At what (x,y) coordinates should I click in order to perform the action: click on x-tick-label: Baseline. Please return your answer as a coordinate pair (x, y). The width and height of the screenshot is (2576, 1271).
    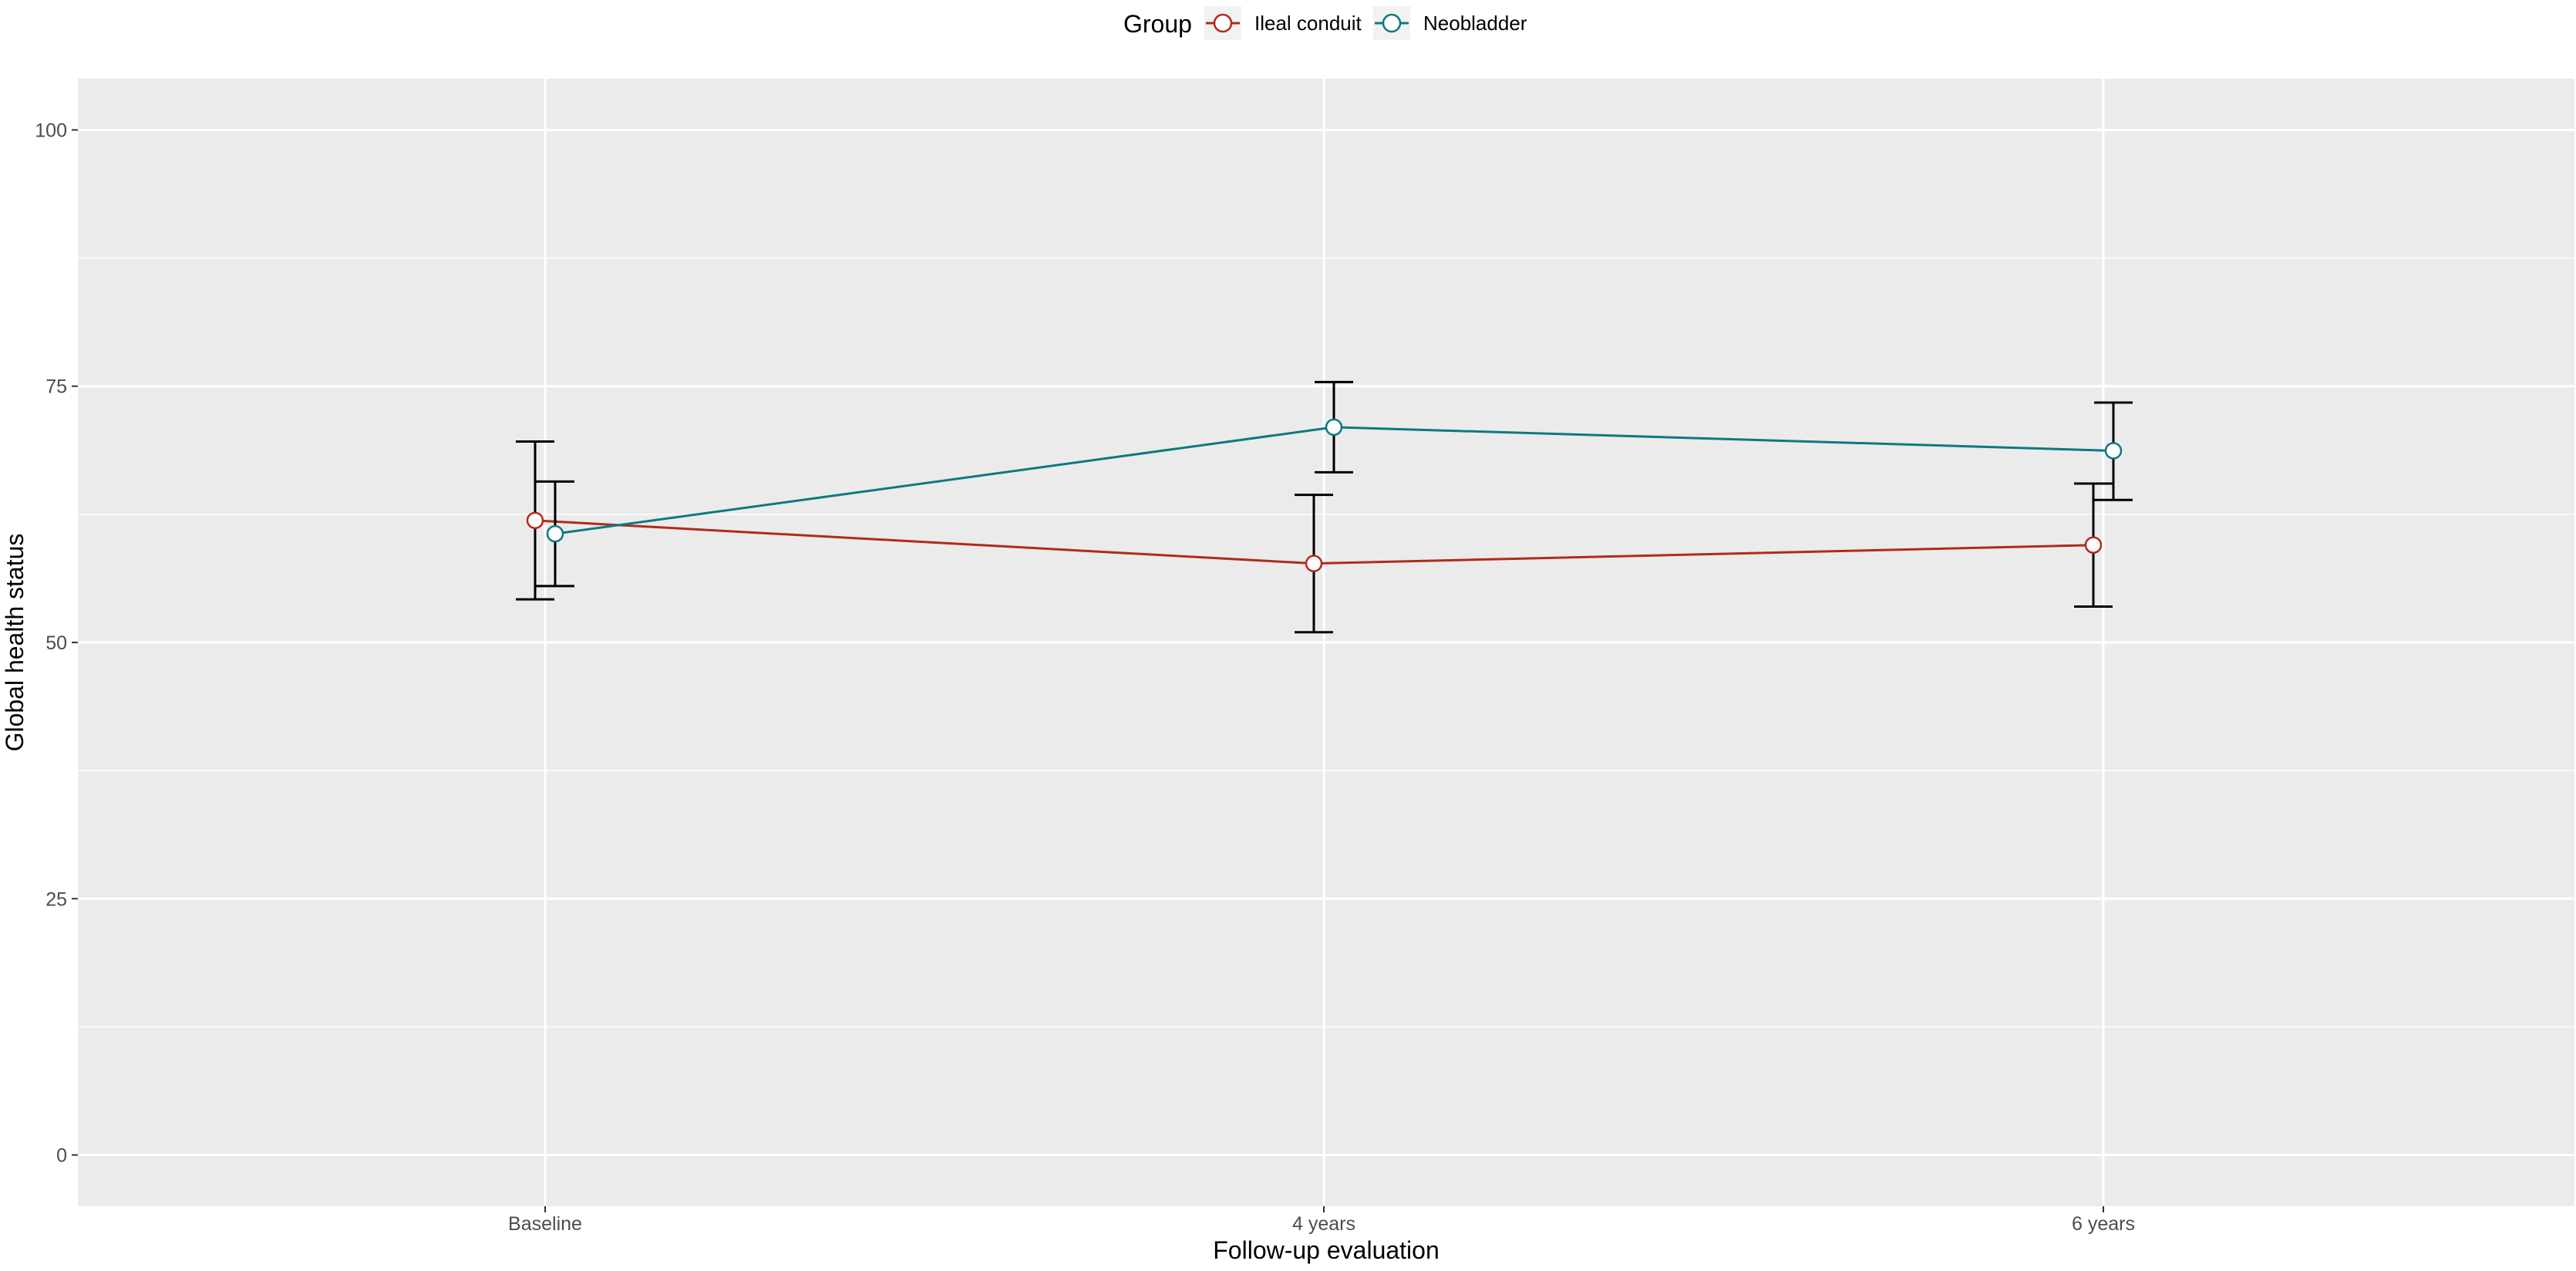
    Looking at the image, I should click on (545, 1224).